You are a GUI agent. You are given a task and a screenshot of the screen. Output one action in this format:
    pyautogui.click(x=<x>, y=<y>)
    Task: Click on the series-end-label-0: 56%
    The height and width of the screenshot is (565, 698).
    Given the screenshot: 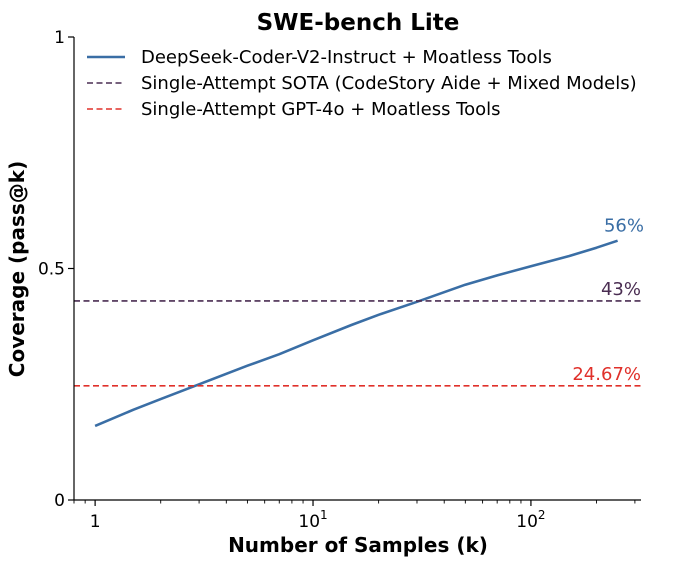 What is the action you would take?
    pyautogui.click(x=624, y=226)
    